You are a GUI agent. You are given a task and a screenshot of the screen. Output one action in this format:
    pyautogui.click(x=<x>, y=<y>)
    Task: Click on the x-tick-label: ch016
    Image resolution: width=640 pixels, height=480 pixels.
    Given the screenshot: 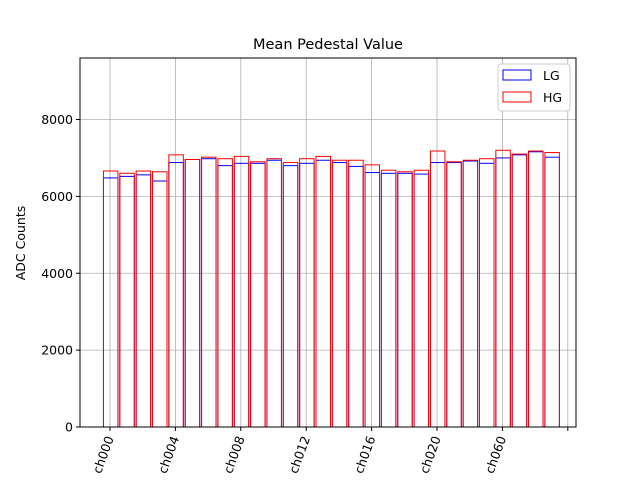 What is the action you would take?
    pyautogui.click(x=364, y=454)
    